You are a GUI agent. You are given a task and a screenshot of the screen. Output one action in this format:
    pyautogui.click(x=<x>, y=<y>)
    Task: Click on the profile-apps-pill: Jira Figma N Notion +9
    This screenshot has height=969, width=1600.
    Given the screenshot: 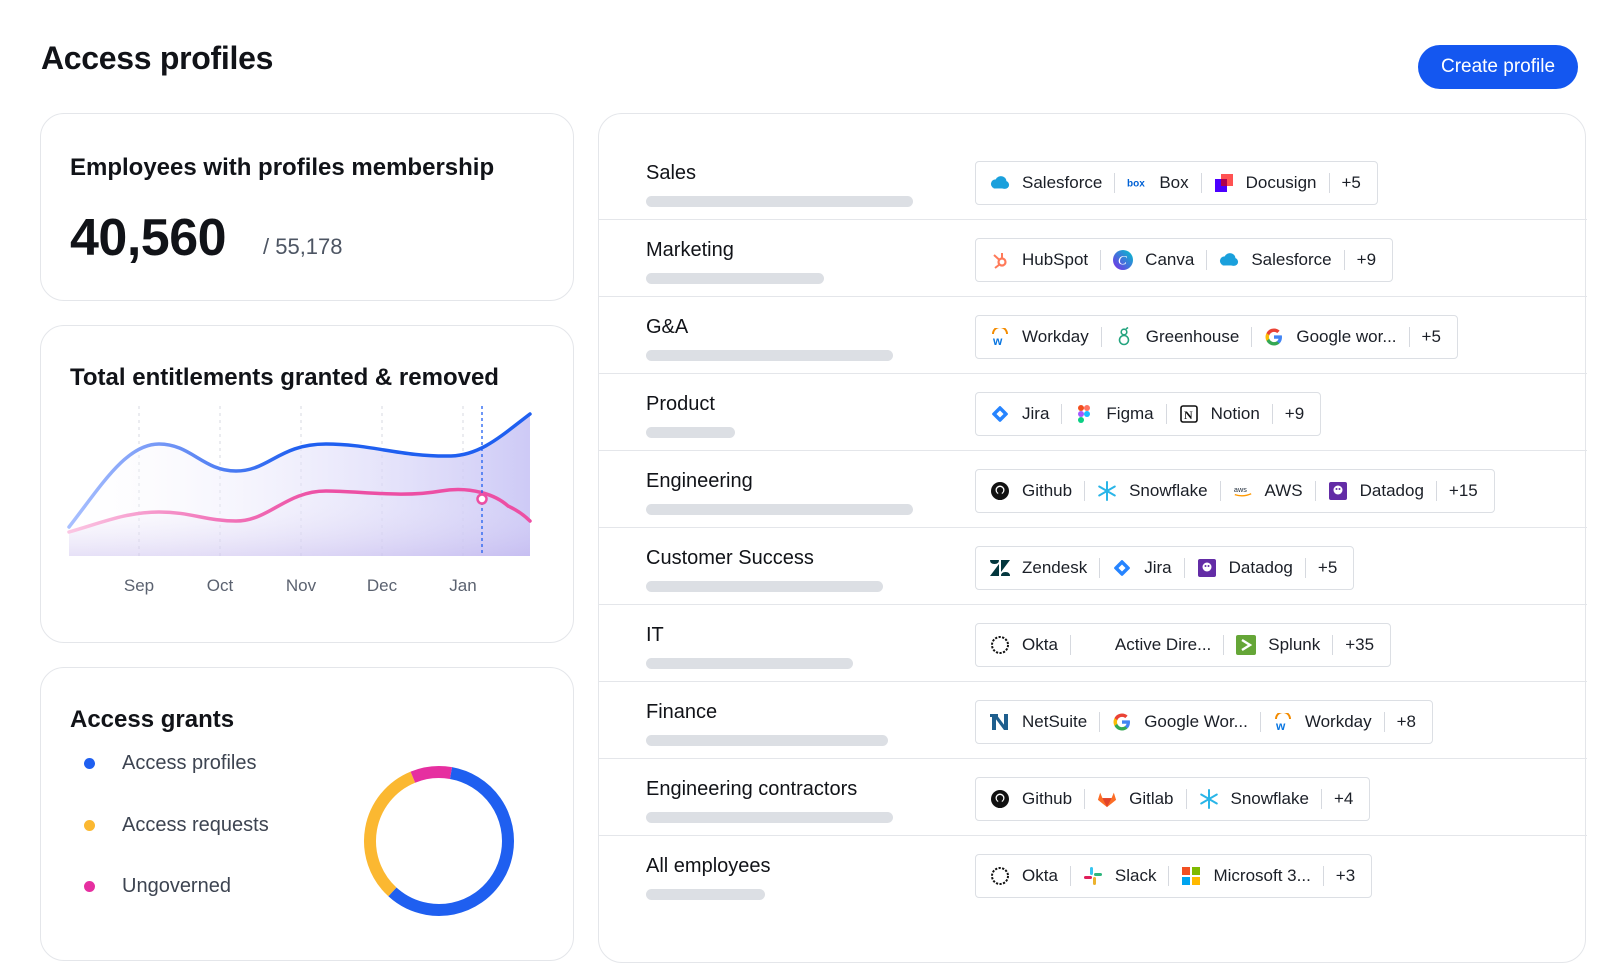 What is the action you would take?
    pyautogui.click(x=1148, y=414)
    